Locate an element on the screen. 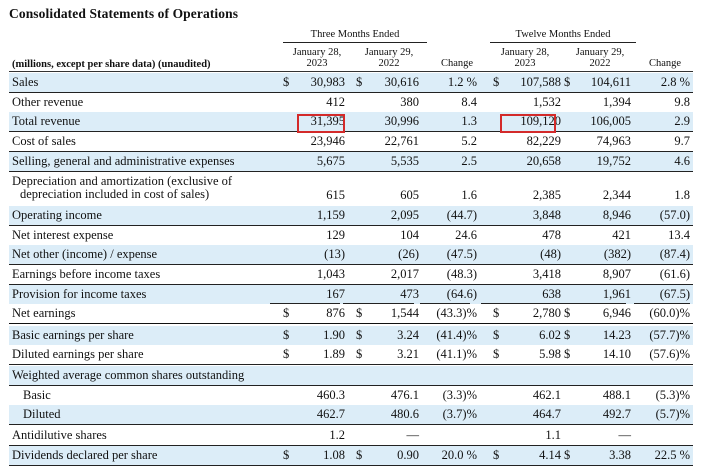  row-label: Basic earnings per share is located at coordinates (73, 335).